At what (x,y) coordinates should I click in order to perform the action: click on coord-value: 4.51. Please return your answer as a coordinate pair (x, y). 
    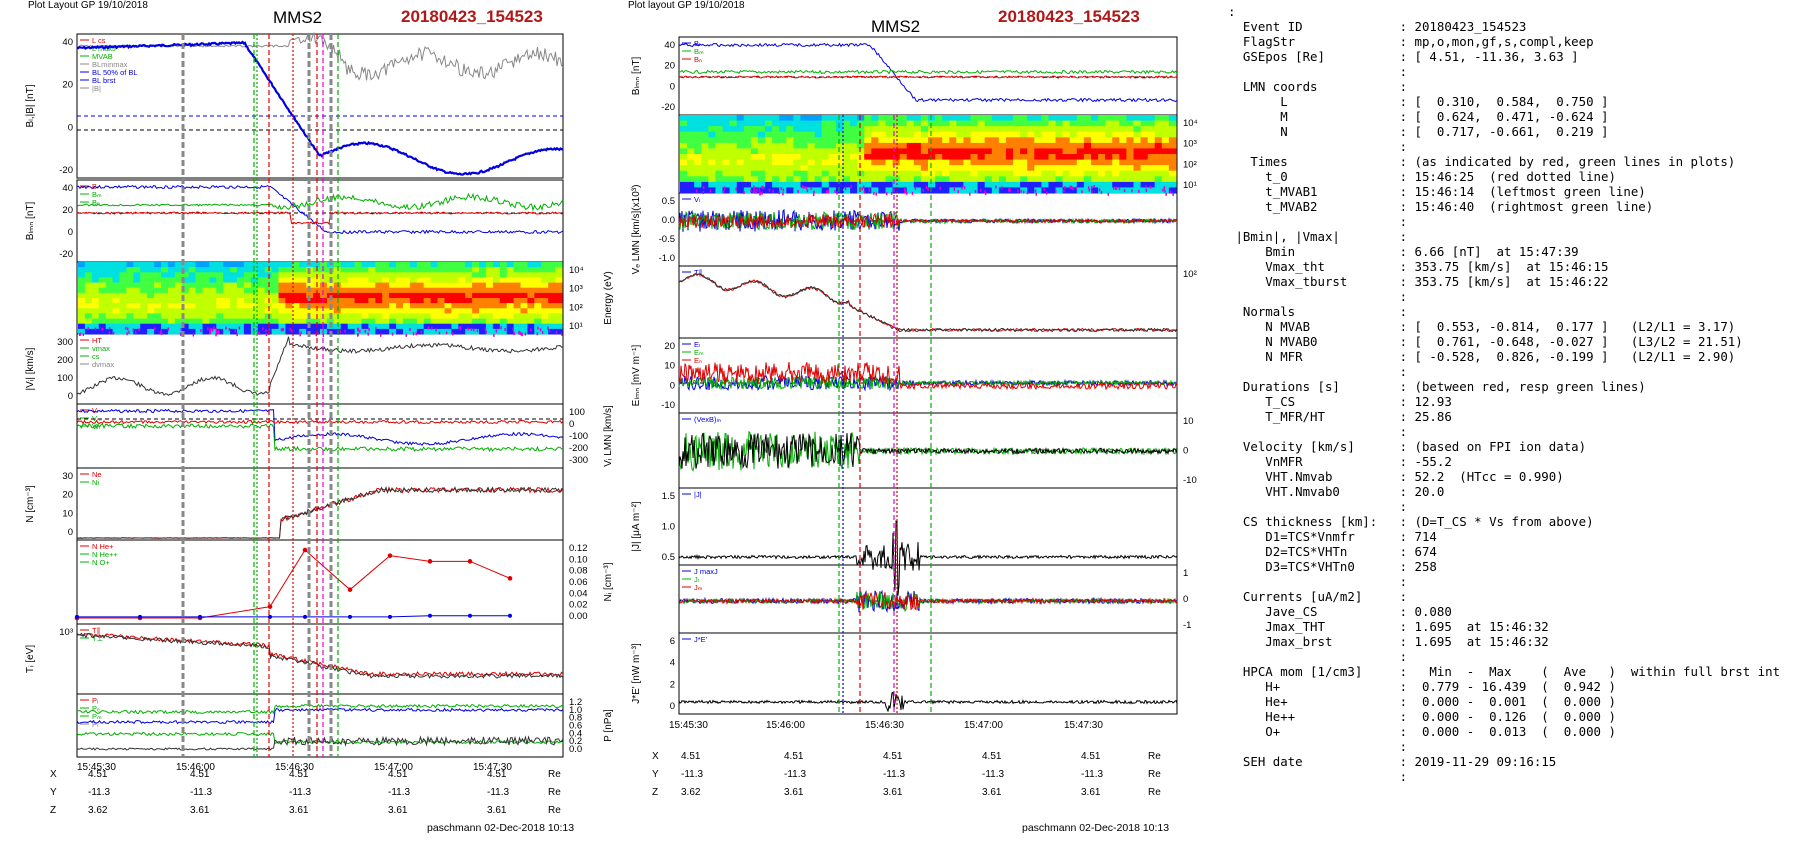
    Looking at the image, I should click on (893, 756).